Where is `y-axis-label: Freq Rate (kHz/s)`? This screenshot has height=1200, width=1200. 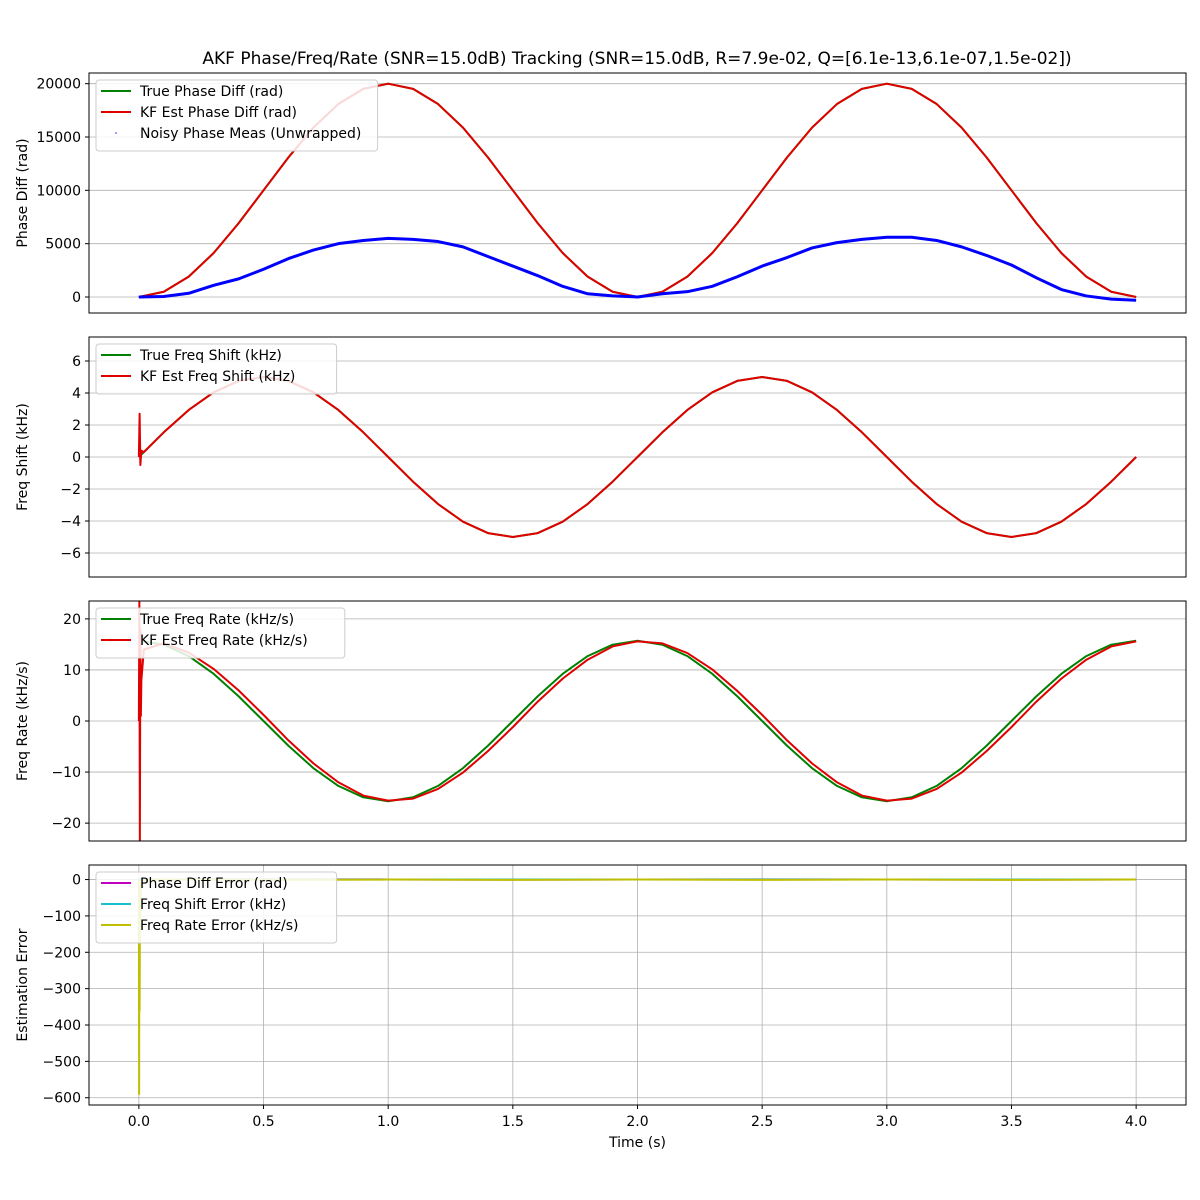
y-axis-label: Freq Rate (kHz/s) is located at coordinates (23, 721).